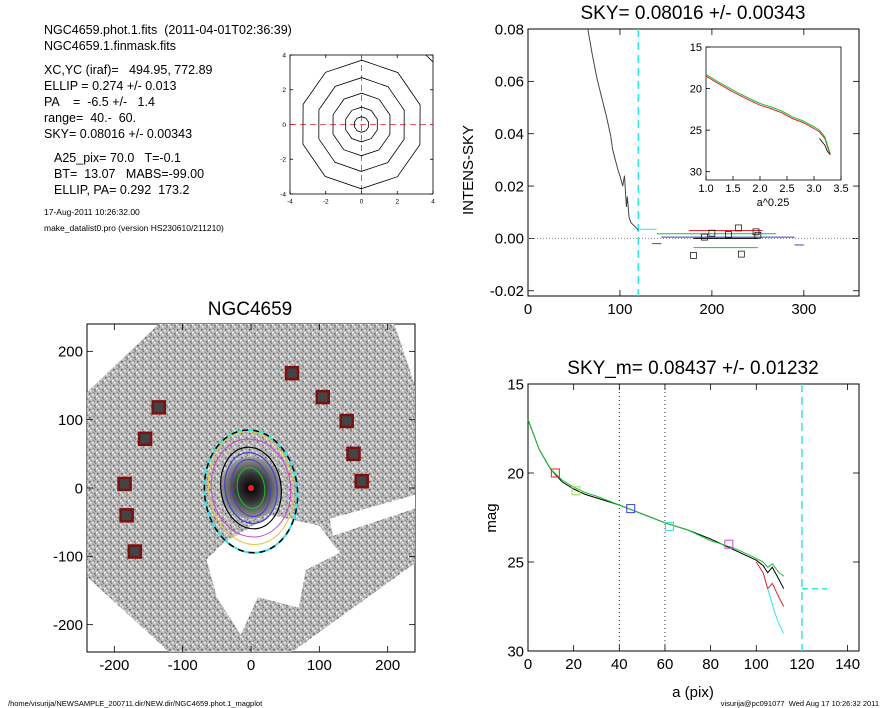  Describe the element at coordinates (128, 70) in the screenshot. I see `center-coords: XC,YC (iraf)= 494.95, 772.89` at that location.